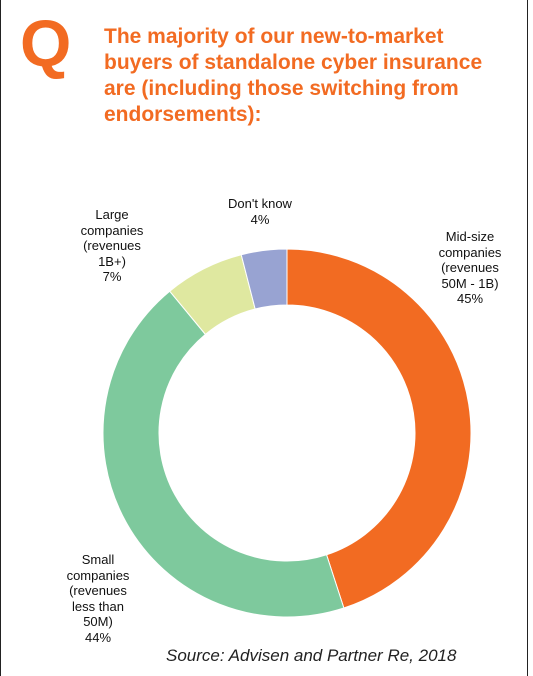  What do you see at coordinates (274, 36) in the screenshot?
I see `question-line: The majority of our new-to-market` at bounding box center [274, 36].